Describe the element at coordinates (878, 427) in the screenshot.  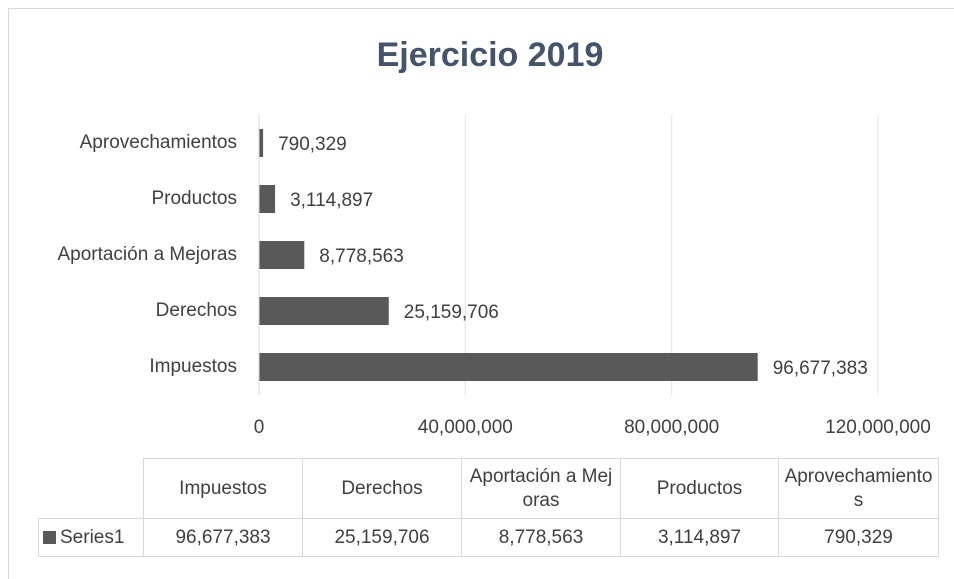
I see `x-tick-label: 120,000,000` at that location.